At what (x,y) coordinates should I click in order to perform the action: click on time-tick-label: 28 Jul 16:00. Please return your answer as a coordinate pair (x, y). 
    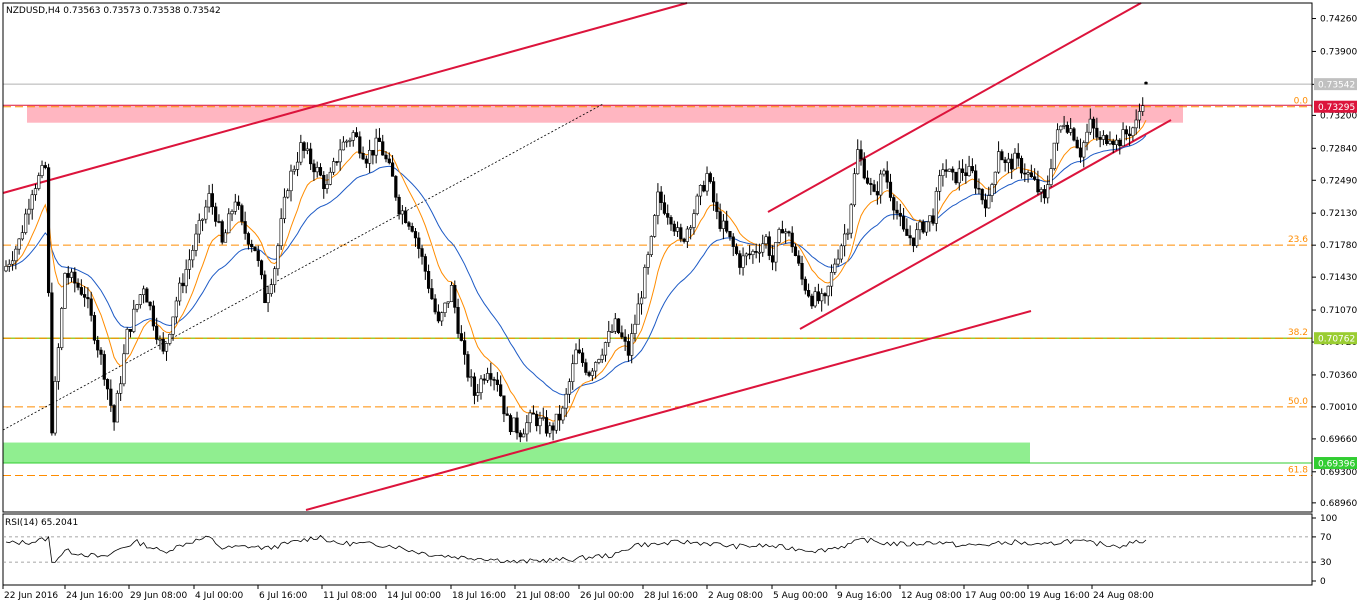
    Looking at the image, I should click on (671, 596).